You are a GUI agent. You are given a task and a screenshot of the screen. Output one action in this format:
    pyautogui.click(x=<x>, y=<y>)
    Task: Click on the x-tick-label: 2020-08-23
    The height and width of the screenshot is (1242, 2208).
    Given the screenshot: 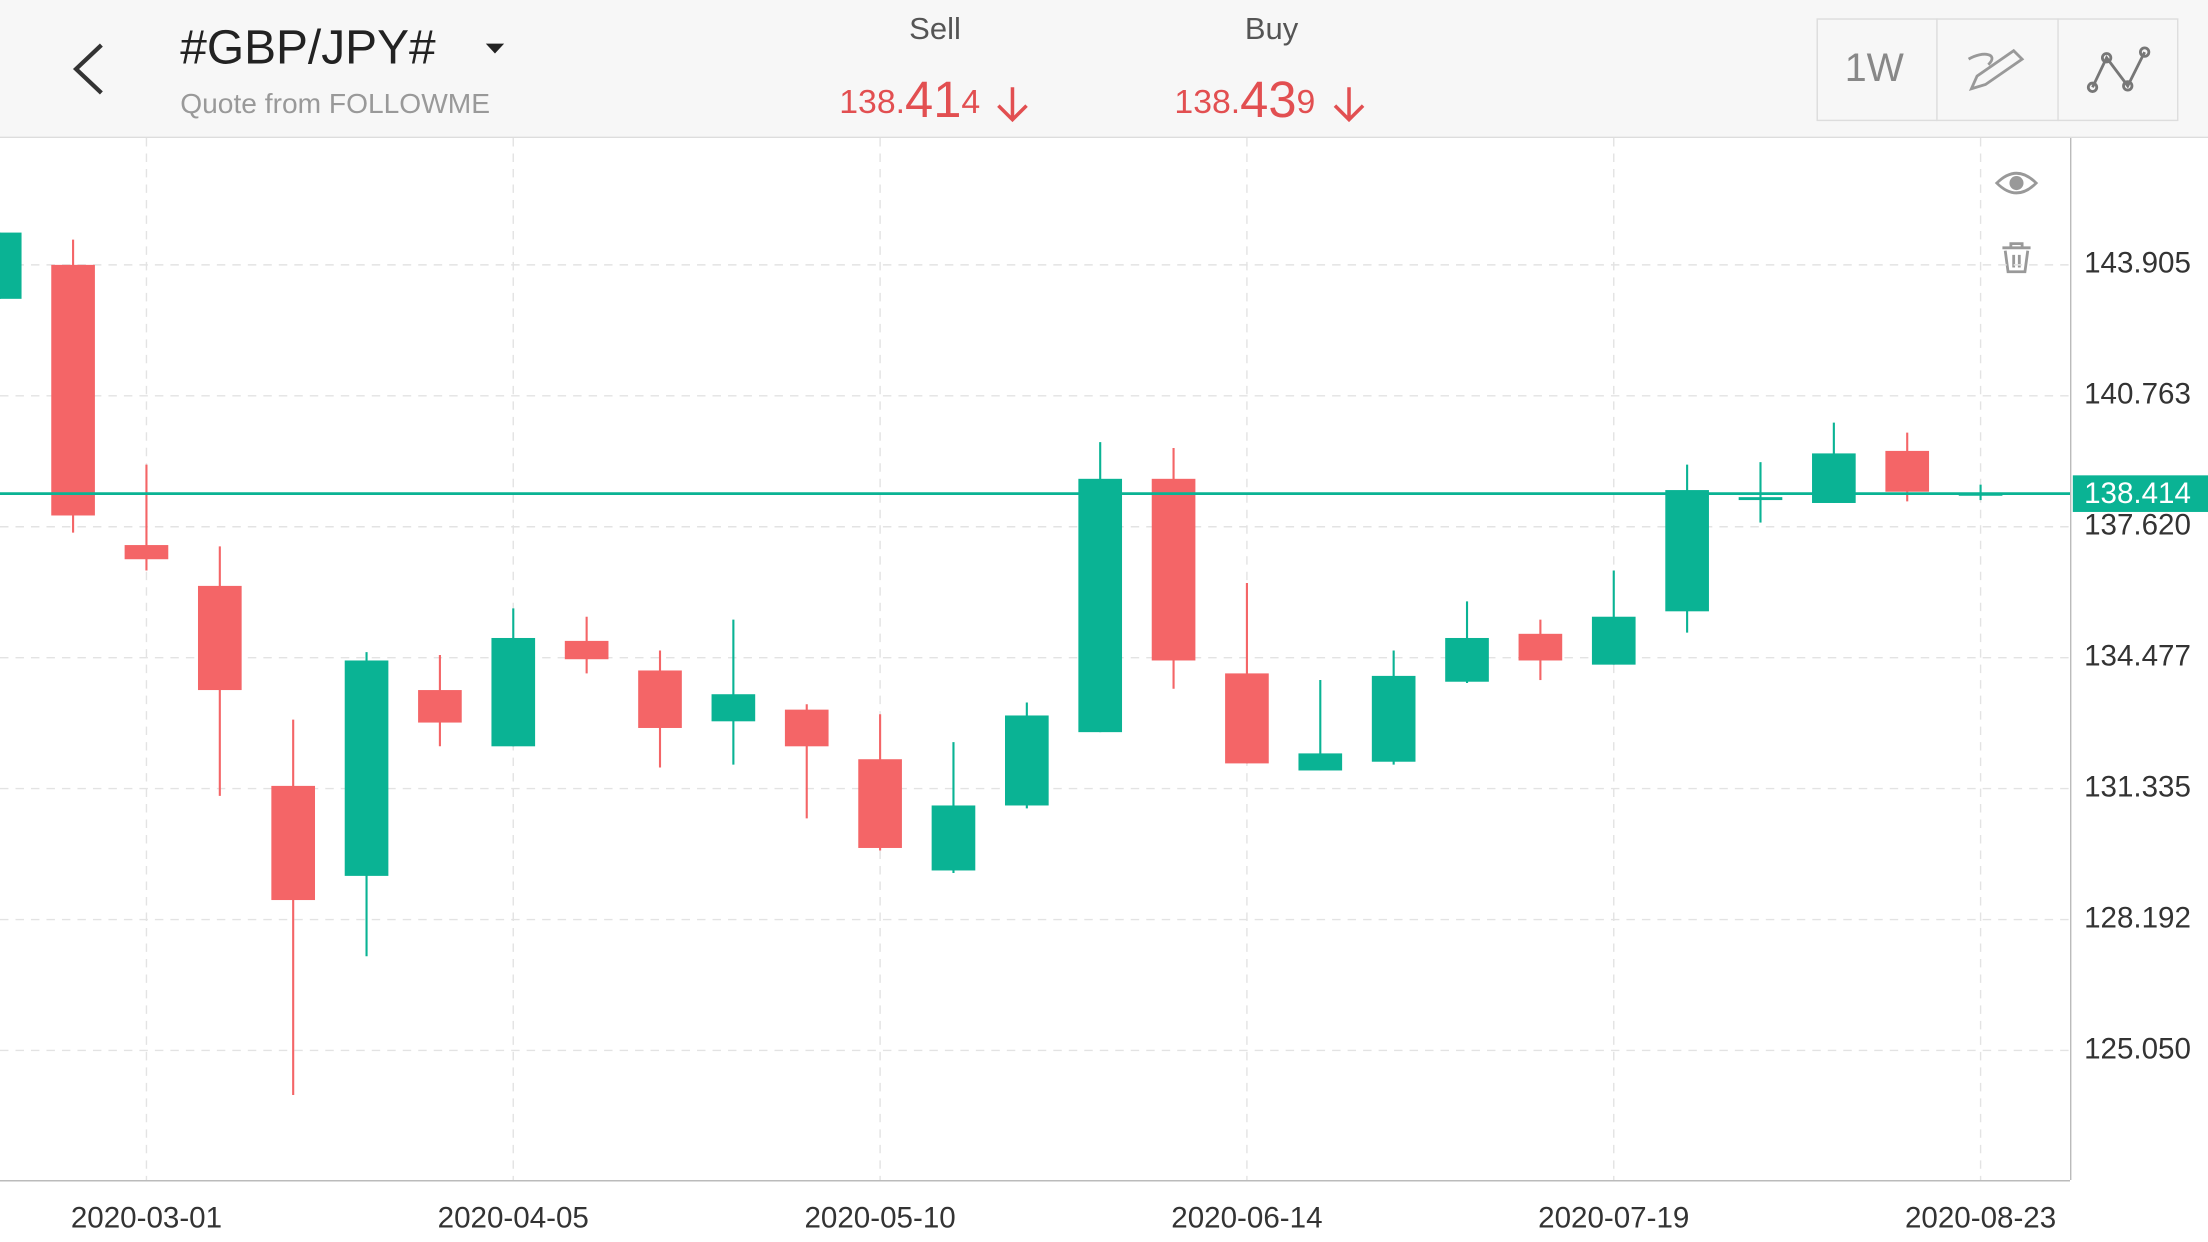 What is the action you would take?
    pyautogui.click(x=1980, y=1217)
    